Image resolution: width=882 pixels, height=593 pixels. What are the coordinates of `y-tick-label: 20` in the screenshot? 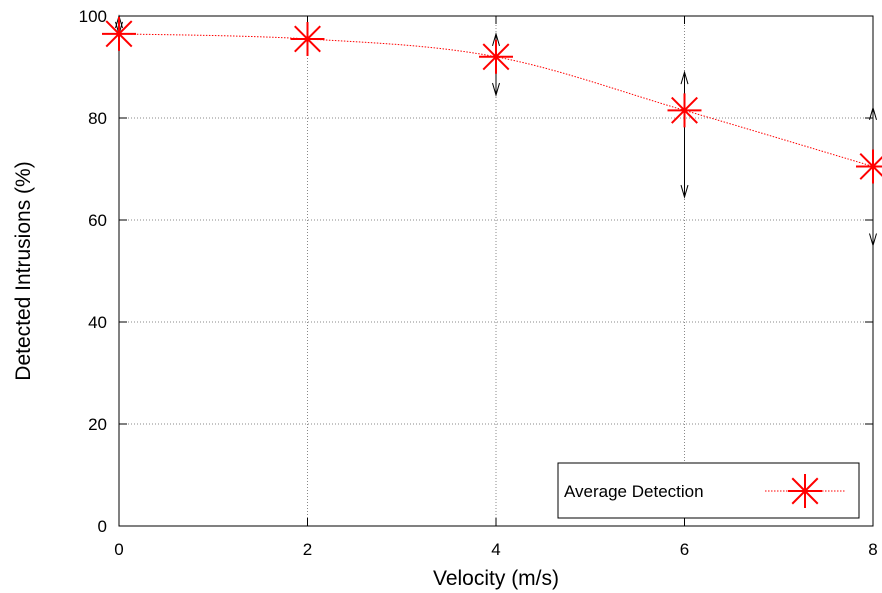 It's located at (97, 424).